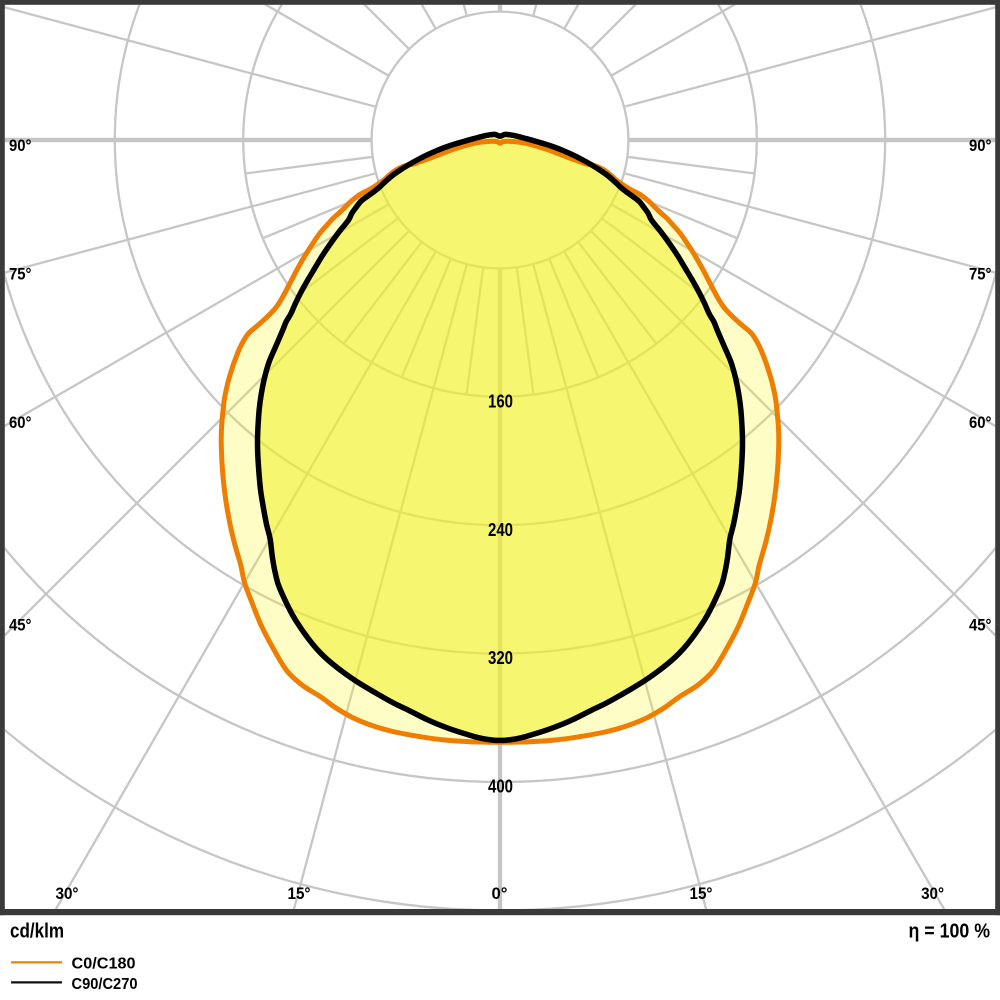 The width and height of the screenshot is (1000, 1000). Describe the element at coordinates (500, 658) in the screenshot. I see `svg-text: 320` at that location.